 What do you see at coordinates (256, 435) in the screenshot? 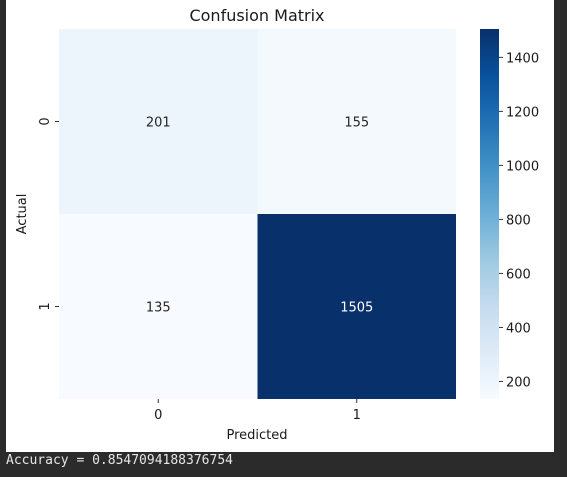
I see `x-axis-label: Predicted` at bounding box center [256, 435].